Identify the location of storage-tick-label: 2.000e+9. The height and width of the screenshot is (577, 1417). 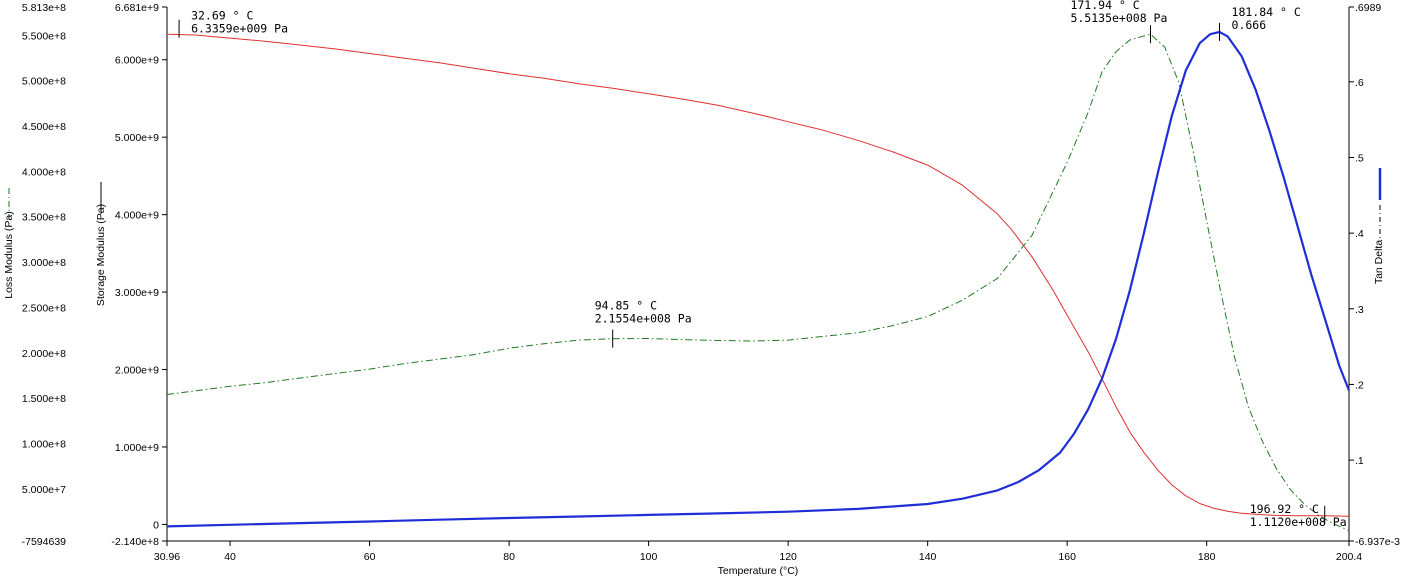
(137, 371).